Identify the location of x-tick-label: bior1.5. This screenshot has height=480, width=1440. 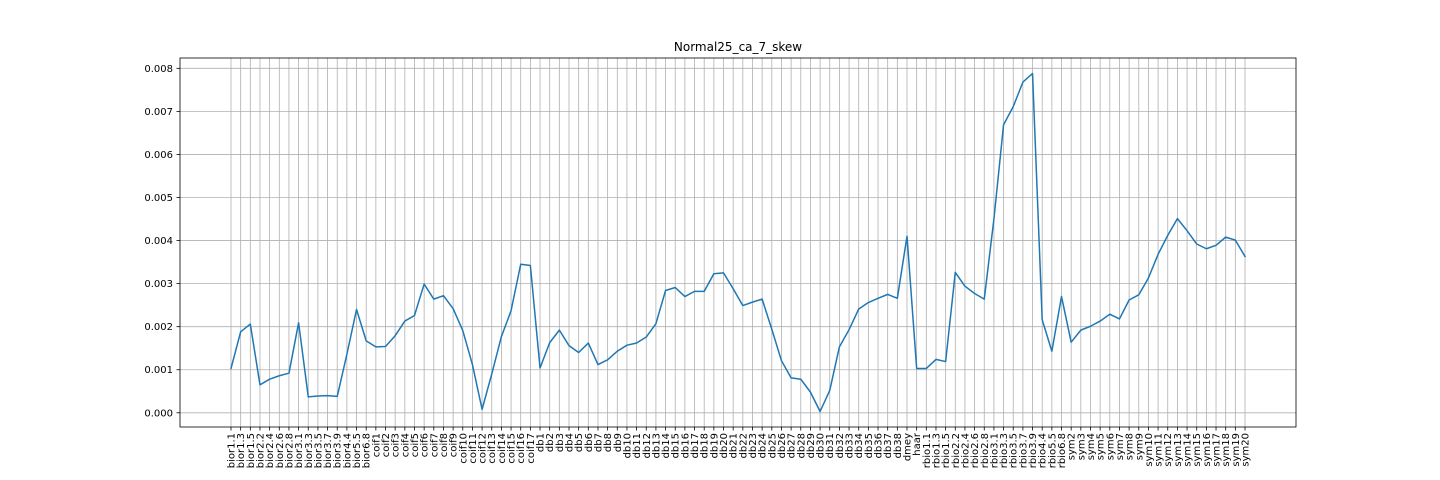
(251, 450).